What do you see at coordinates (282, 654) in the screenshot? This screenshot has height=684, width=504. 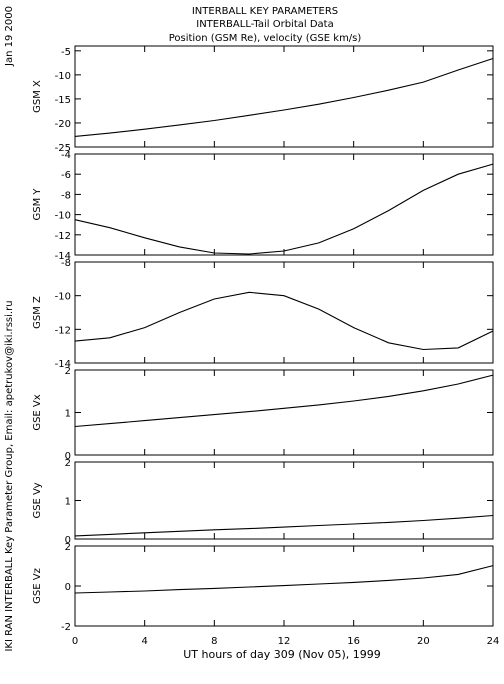 I see `x-axis-label: UT hours of day 309 (Nov 05), 1999` at bounding box center [282, 654].